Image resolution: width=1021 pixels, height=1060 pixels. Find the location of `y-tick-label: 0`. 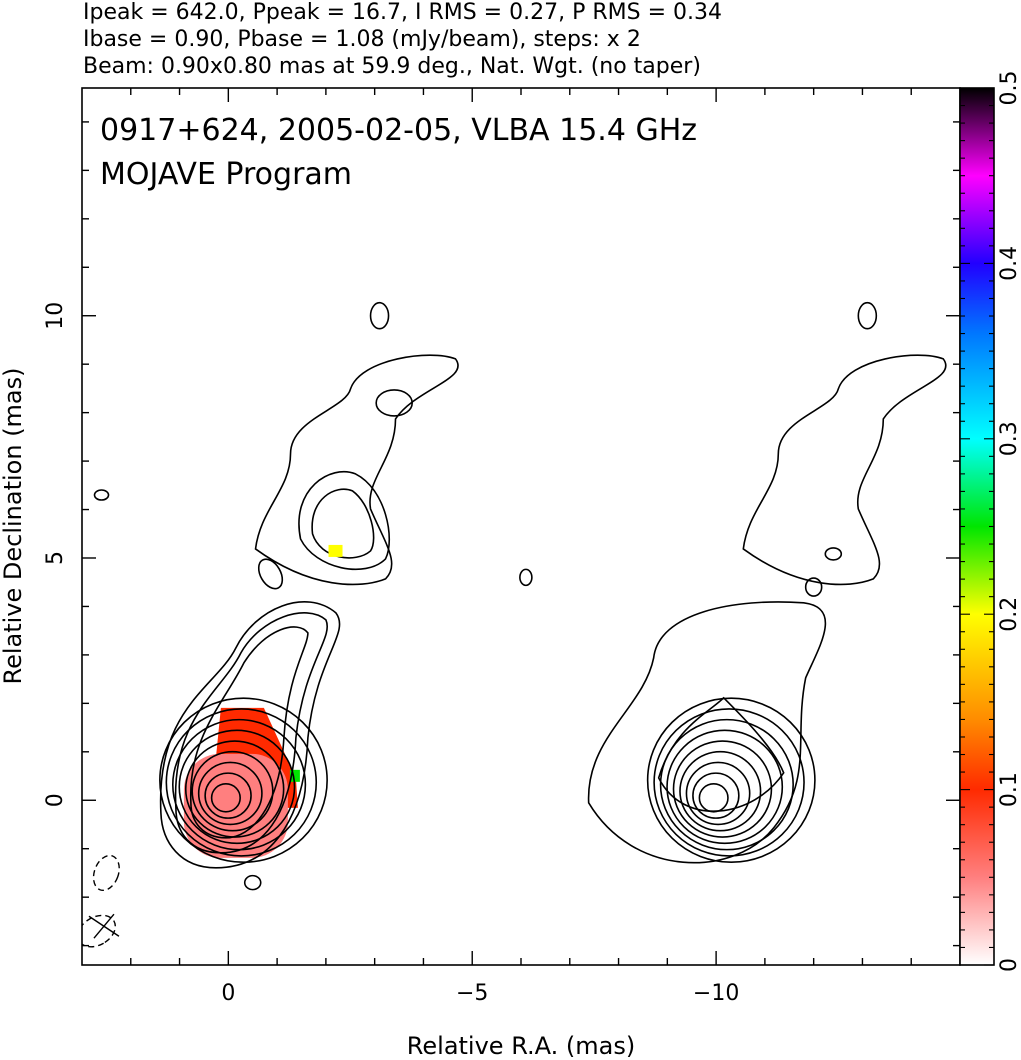

y-tick-label: 0 is located at coordinates (55, 800).